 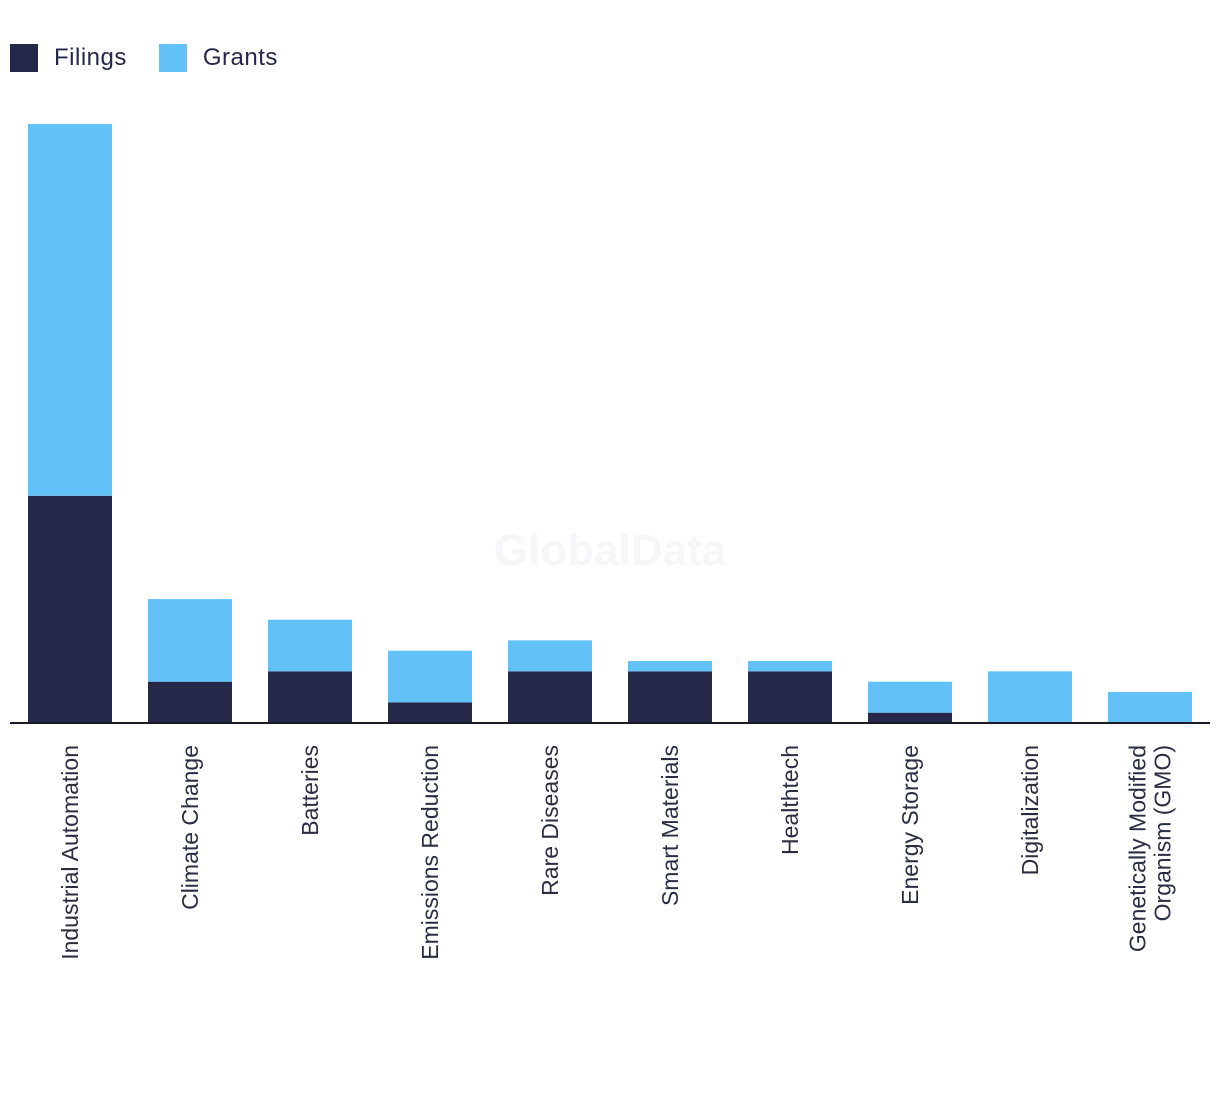 What do you see at coordinates (790, 666) in the screenshot?
I see `bar-grants-healthtech` at bounding box center [790, 666].